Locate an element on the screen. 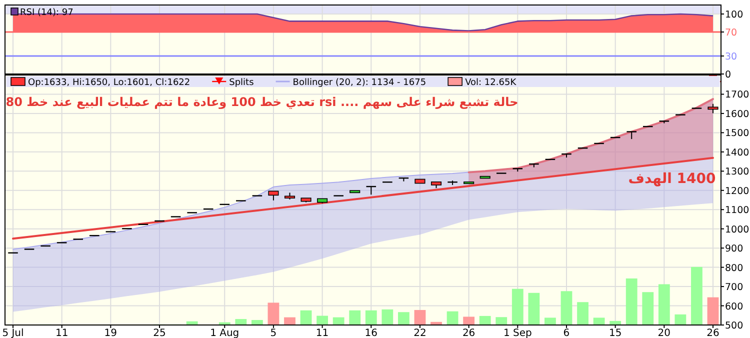 This screenshot has height=338, width=750. annotation: 1400 الهدف is located at coordinates (672, 179).